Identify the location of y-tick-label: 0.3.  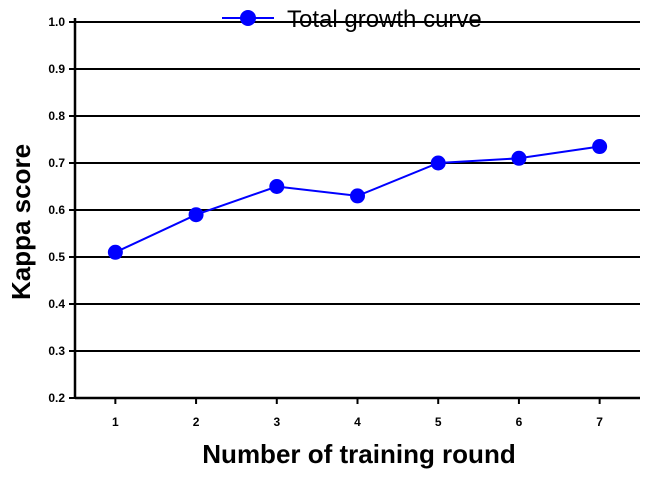
(56, 351).